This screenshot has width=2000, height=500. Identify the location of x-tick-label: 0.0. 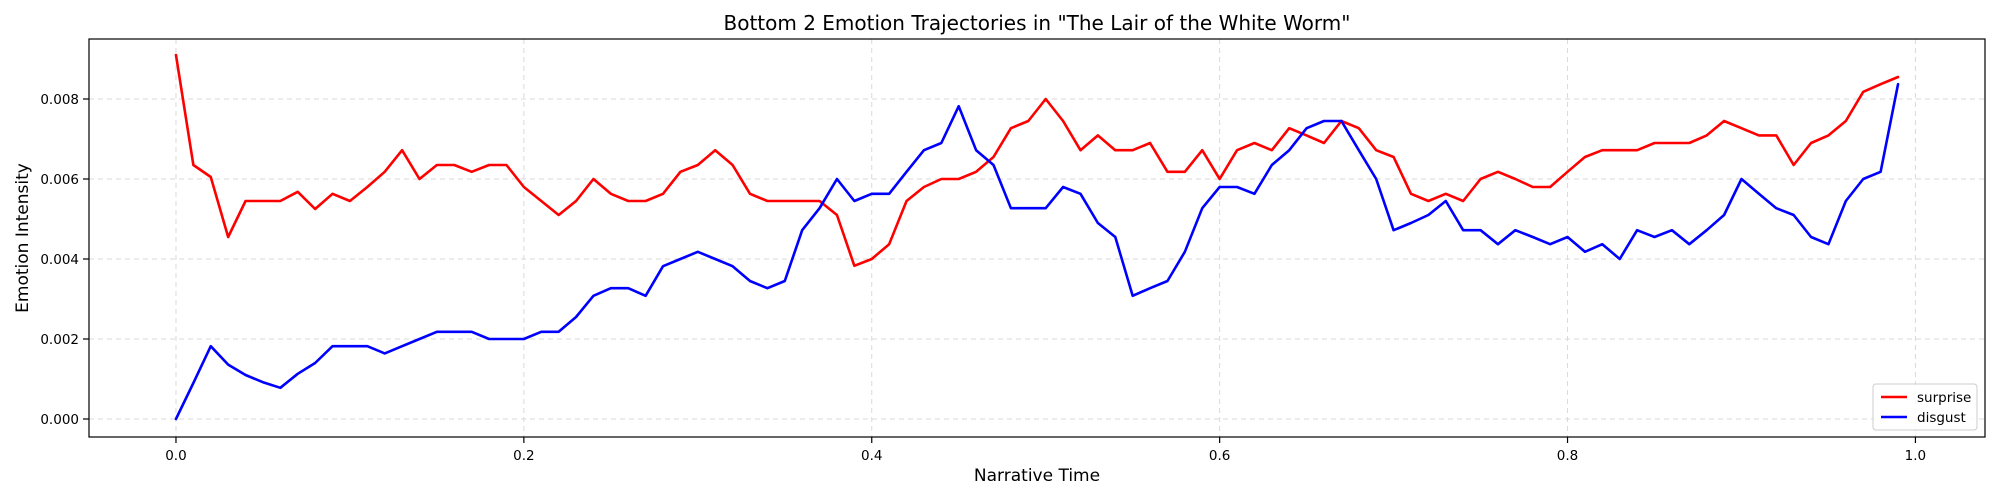
(175, 456).